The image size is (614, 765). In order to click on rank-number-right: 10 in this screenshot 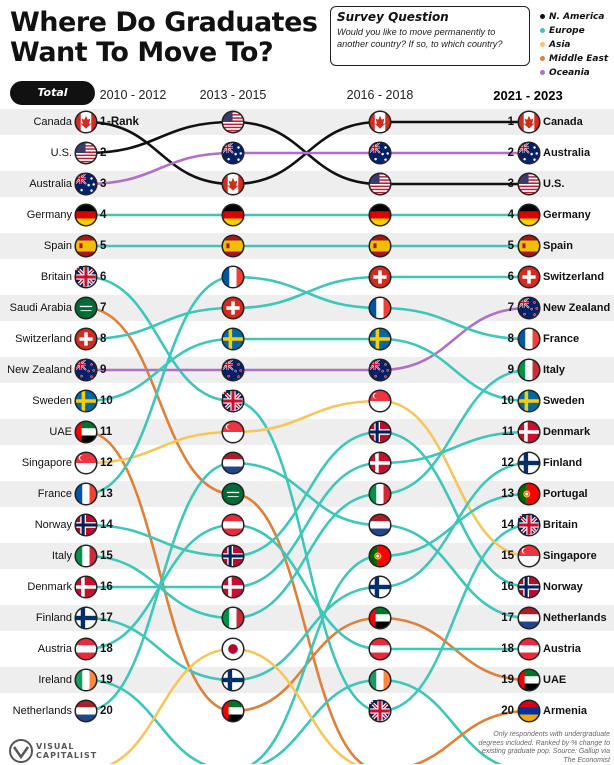, I will do `click(507, 401)`.